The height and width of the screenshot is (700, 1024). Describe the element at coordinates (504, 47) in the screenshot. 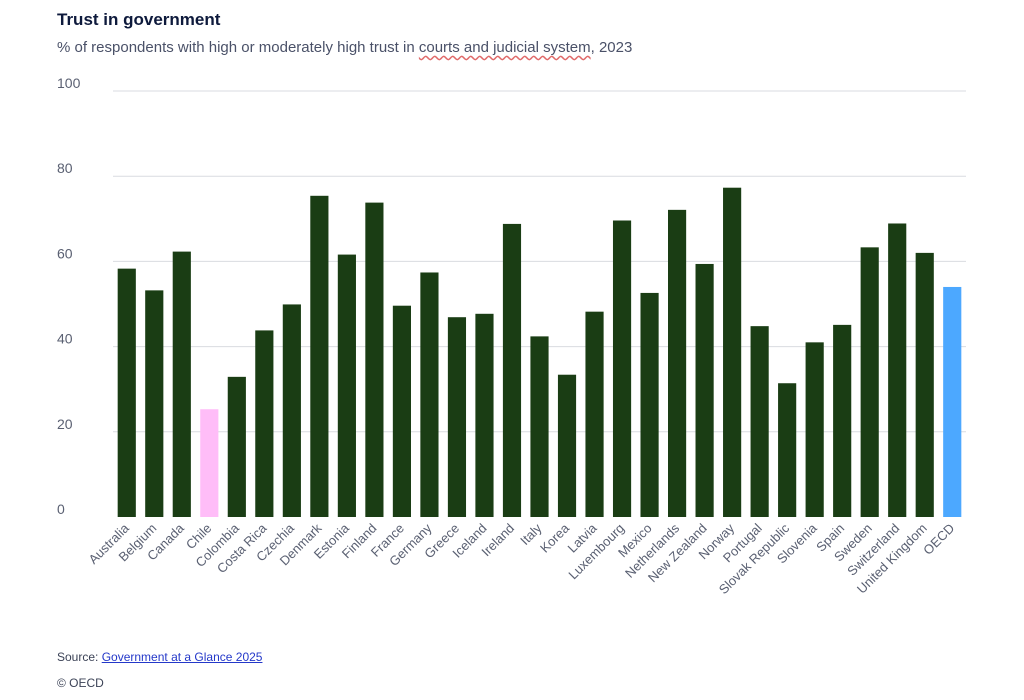

I see `subtitle-highlight: courts and judicial system` at that location.